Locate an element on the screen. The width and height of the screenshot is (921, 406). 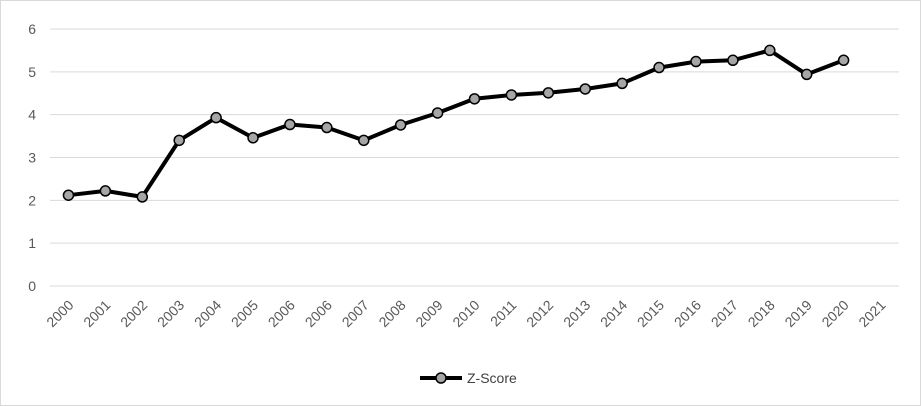
y-tick-label: 2 is located at coordinates (32, 200).